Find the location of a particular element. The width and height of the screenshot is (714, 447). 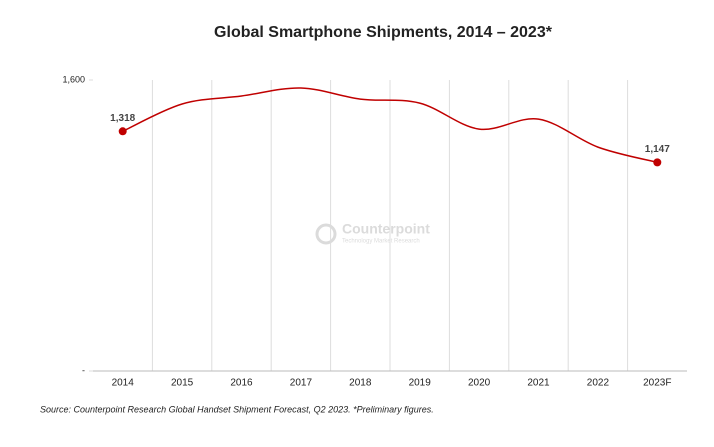

y-tick-label: - is located at coordinates (83, 370).